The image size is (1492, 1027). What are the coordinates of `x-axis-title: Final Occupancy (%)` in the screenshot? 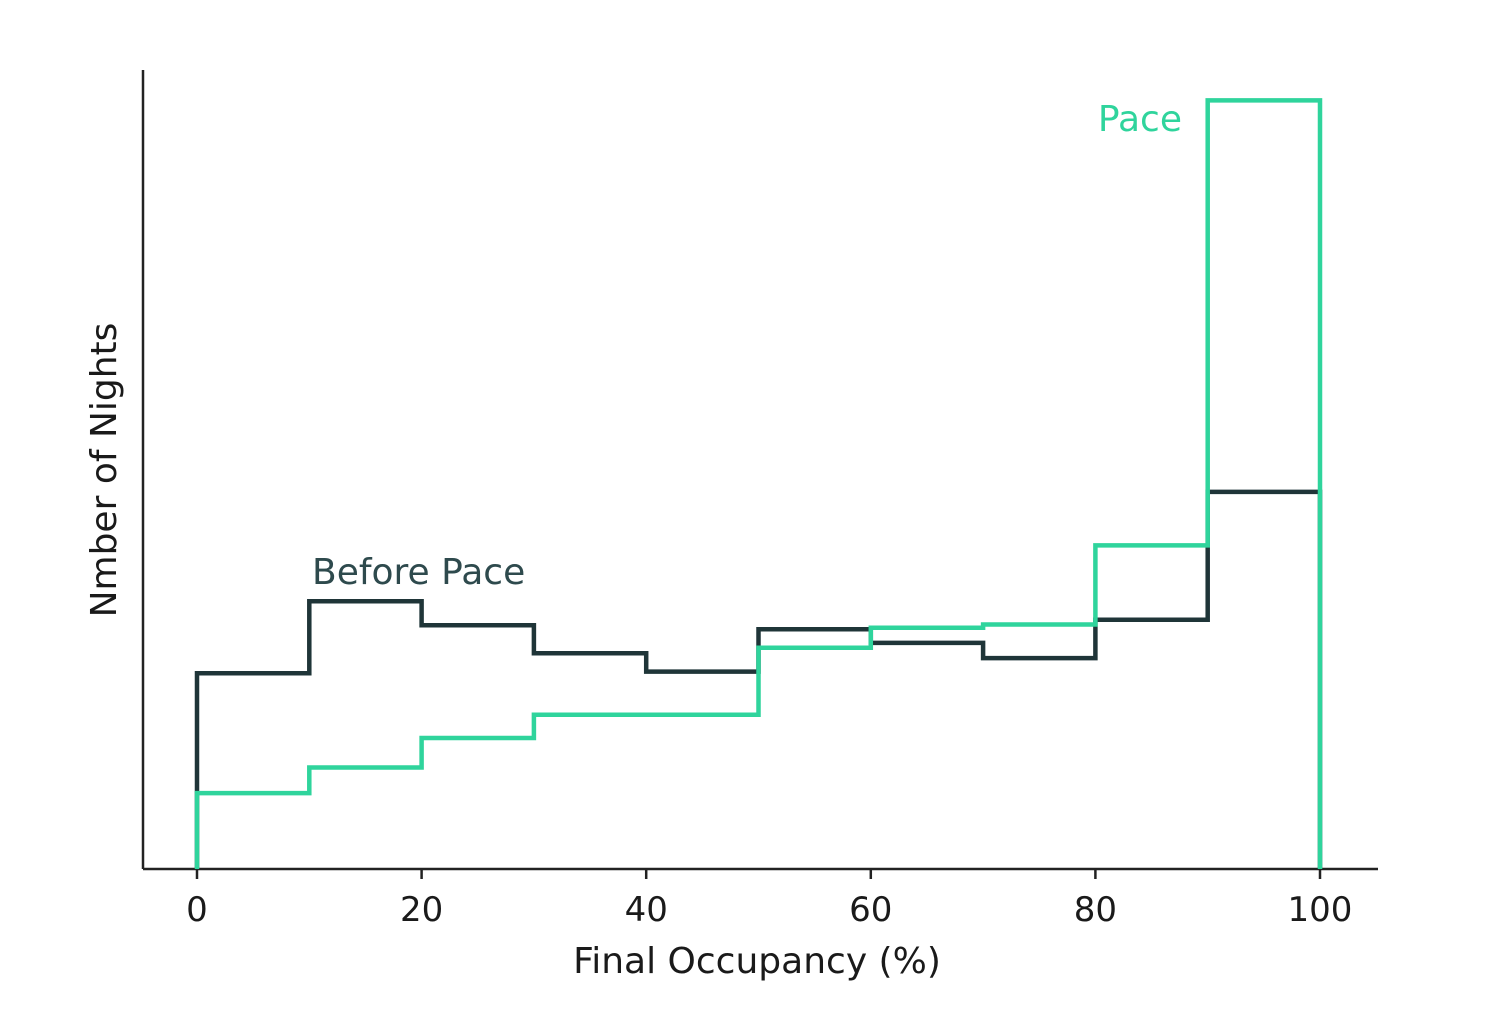 It's located at (757, 961).